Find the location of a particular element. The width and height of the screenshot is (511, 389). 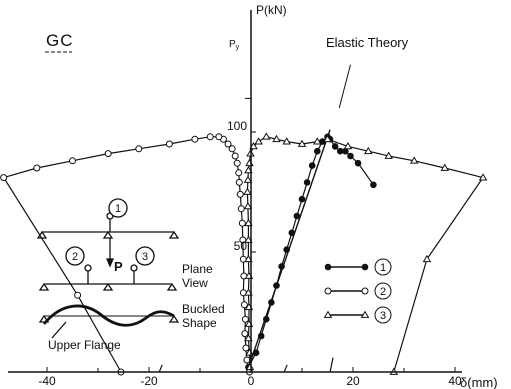

legend: 1 2 3 is located at coordinates (357, 291).